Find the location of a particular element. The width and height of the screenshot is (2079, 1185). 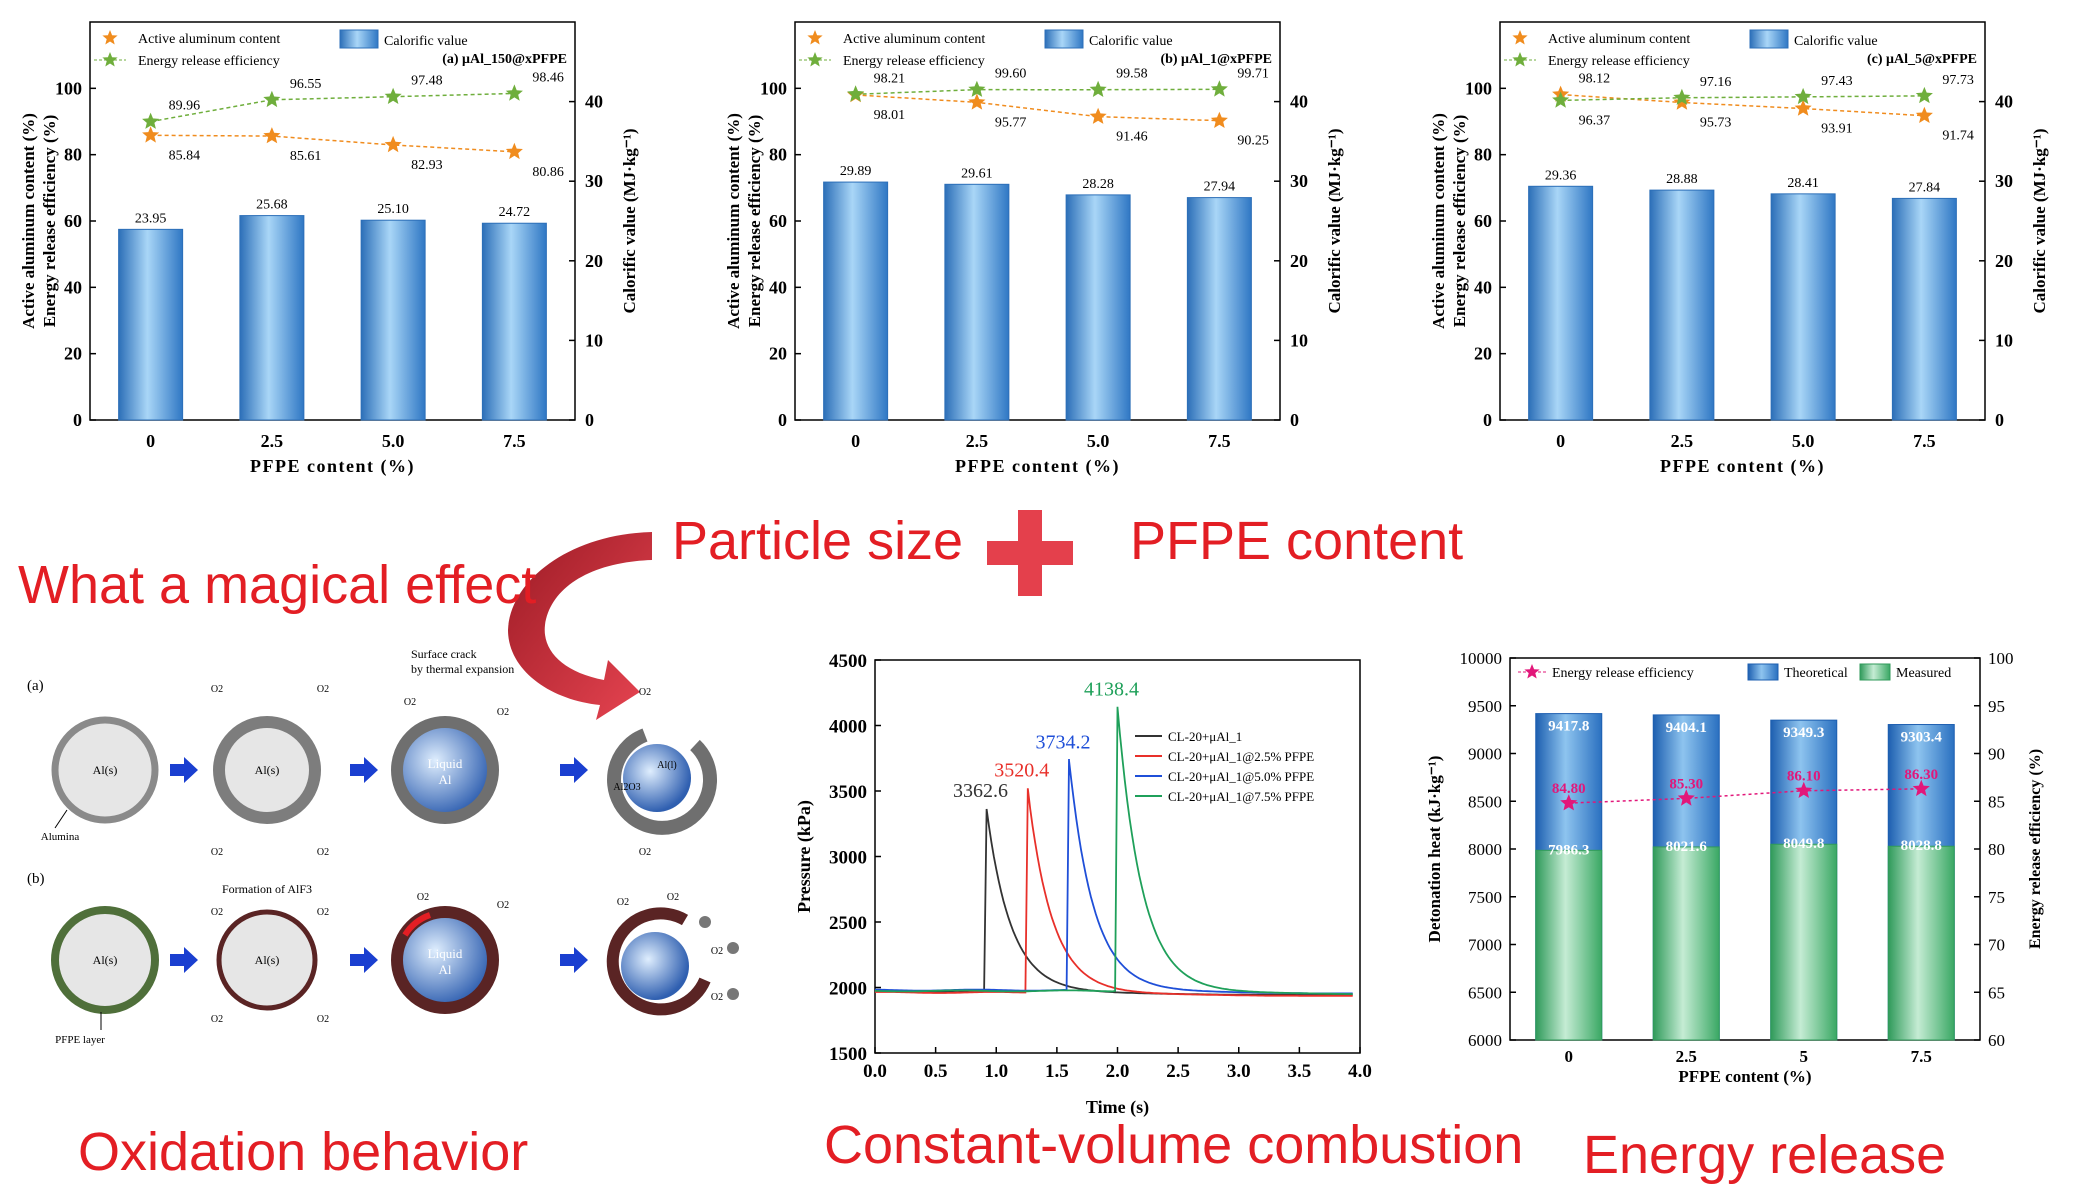

energy-efficiency-label: 98.46 is located at coordinates (548, 77).